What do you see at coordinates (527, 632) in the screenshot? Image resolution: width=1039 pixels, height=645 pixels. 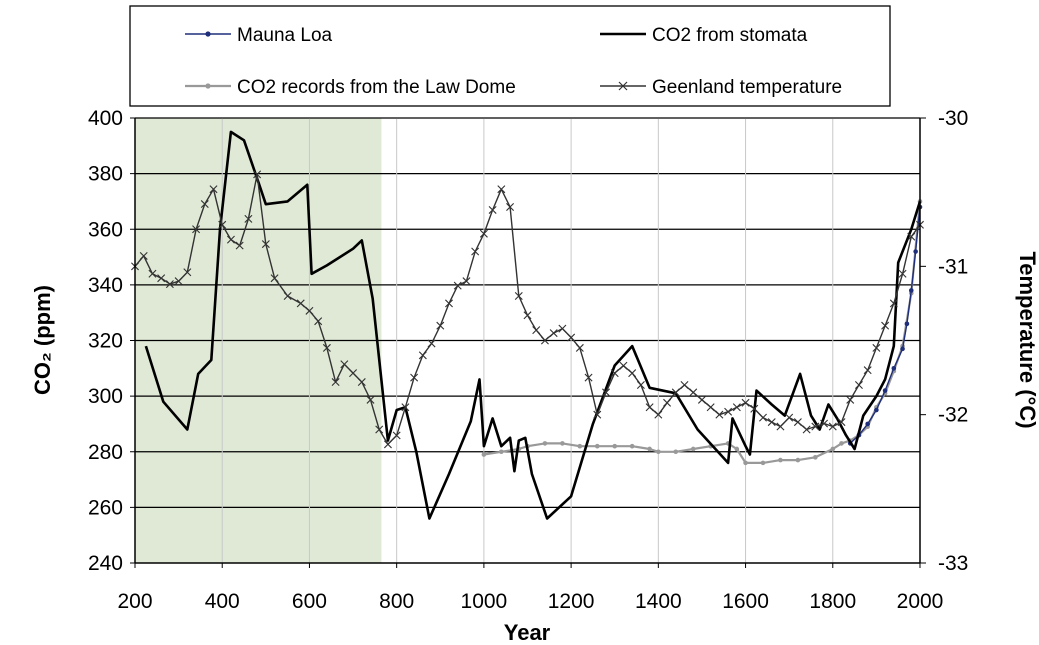 I see `x-axis-title: Year` at bounding box center [527, 632].